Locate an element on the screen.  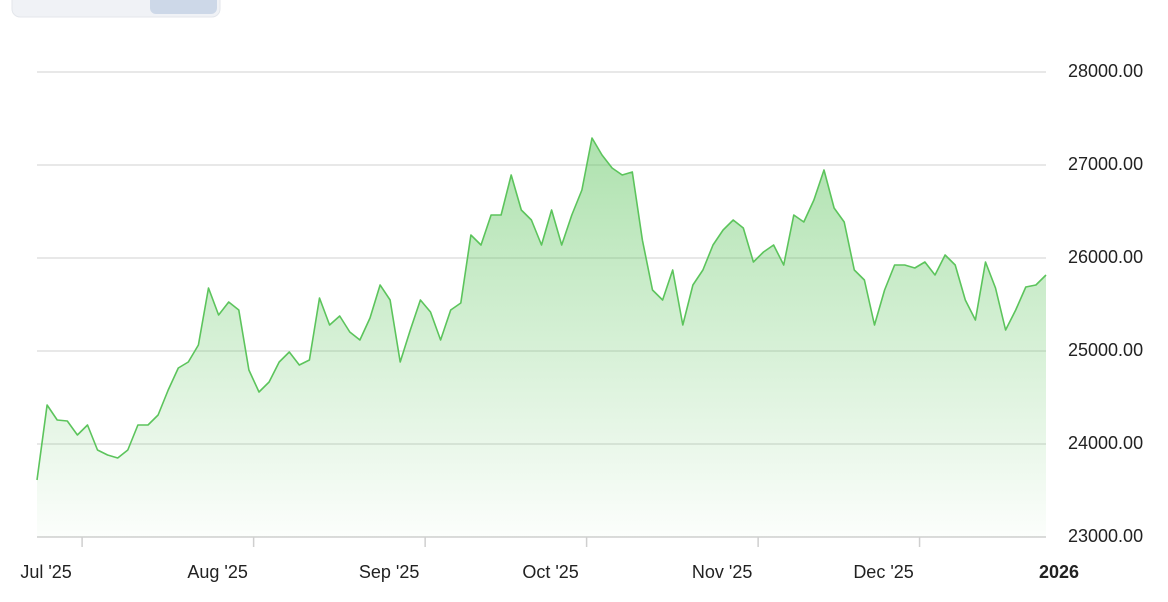
y-tick-label: 24000.00 is located at coordinates (1105, 443).